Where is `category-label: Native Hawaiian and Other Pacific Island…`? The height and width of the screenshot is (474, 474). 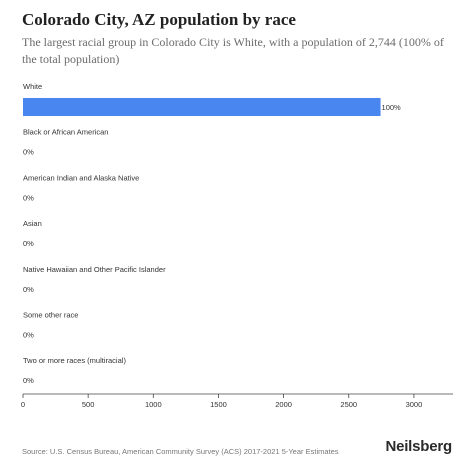 category-label: Native Hawaiian and Other Pacific Island… is located at coordinates (94, 269).